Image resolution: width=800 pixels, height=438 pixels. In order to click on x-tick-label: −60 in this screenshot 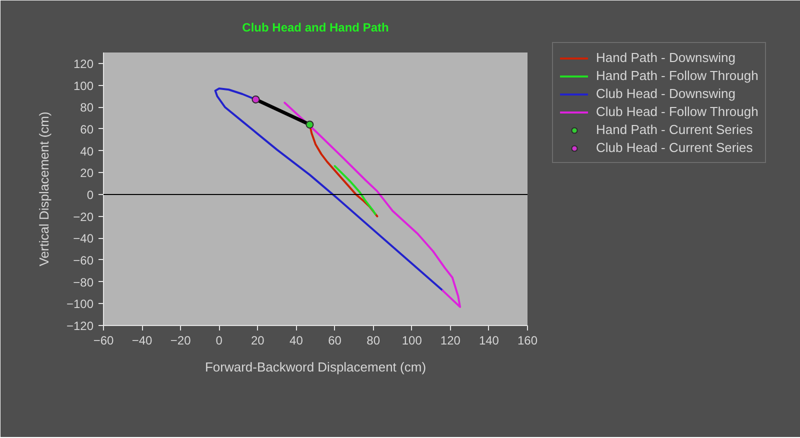, I will do `click(103, 341)`.